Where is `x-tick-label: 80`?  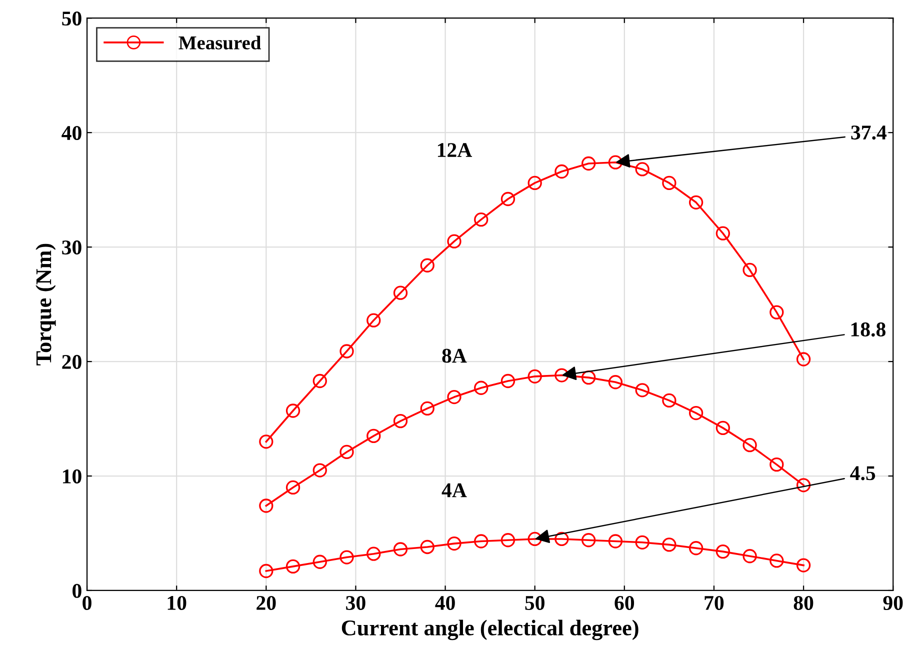 x-tick-label: 80 is located at coordinates (804, 603).